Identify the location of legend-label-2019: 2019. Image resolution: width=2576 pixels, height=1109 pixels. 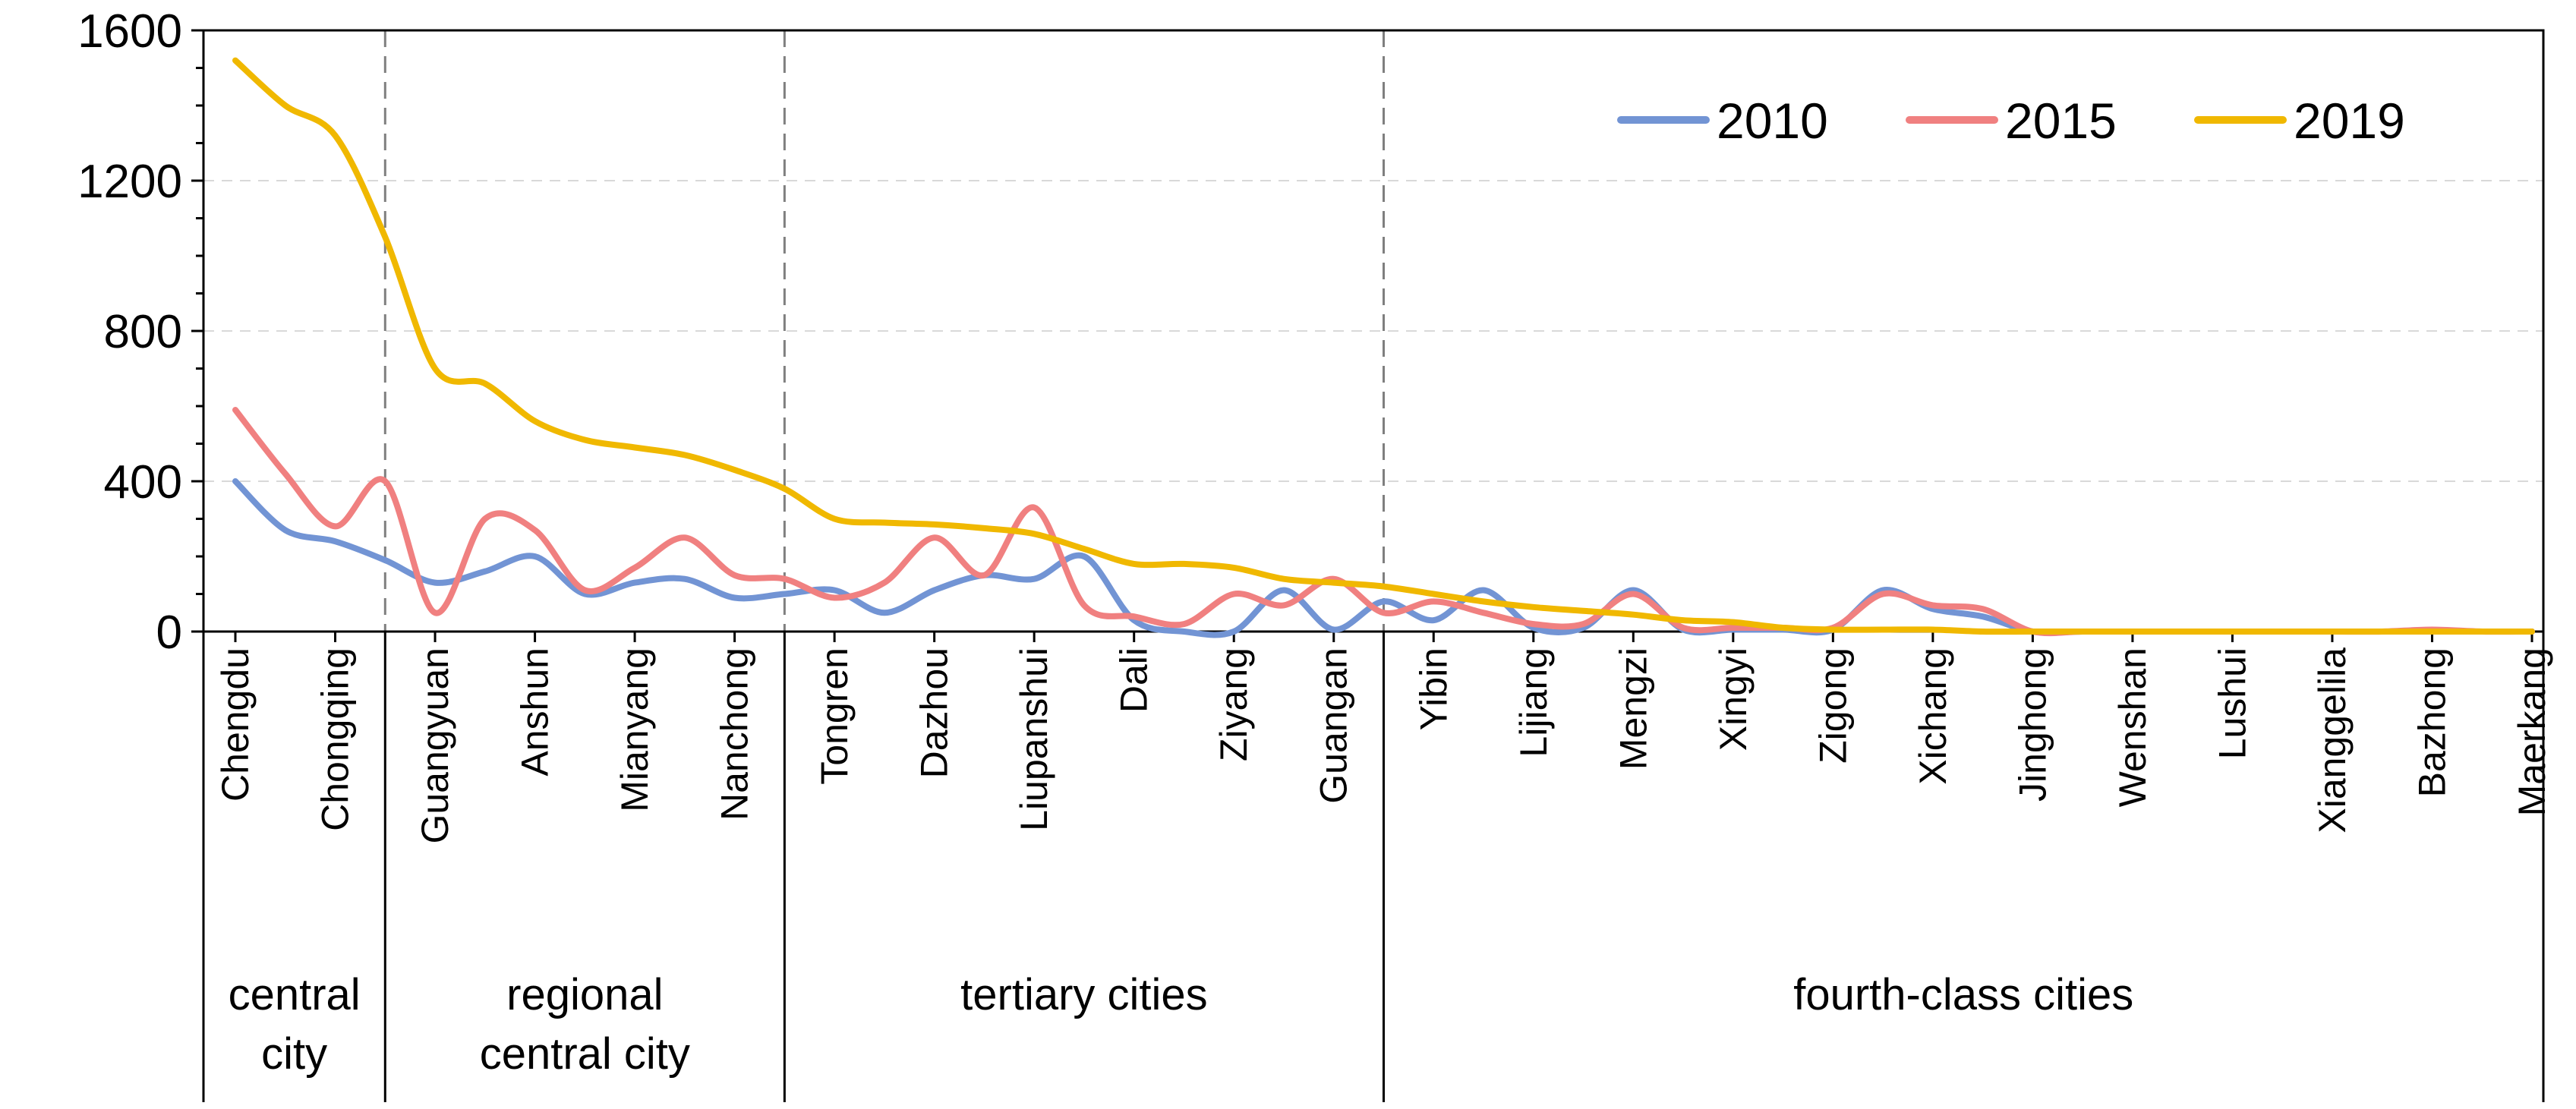
(2349, 121).